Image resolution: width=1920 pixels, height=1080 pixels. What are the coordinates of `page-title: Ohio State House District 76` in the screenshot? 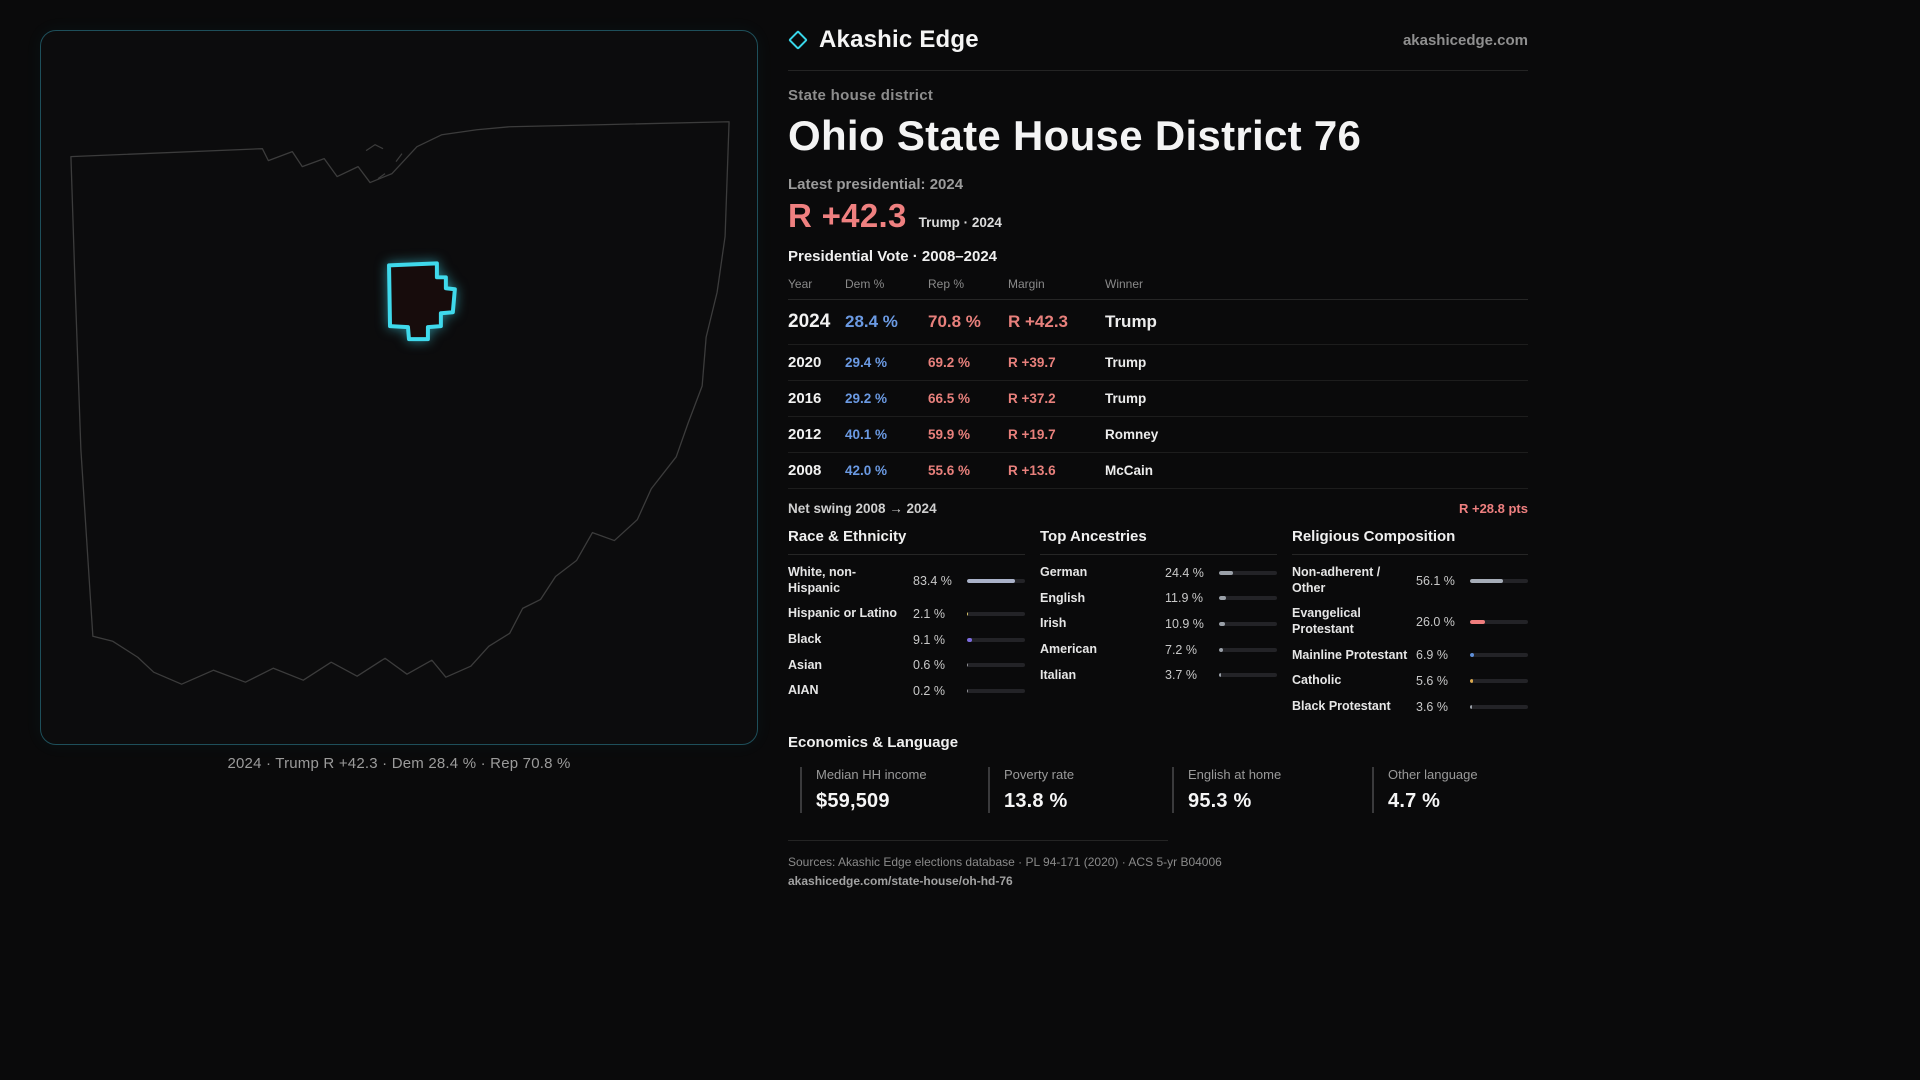 It's located at (1075, 135).